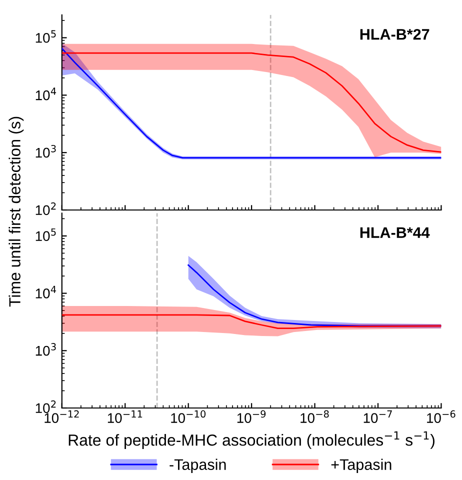  I want to click on legend-label: +Tapasin, so click(361, 466).